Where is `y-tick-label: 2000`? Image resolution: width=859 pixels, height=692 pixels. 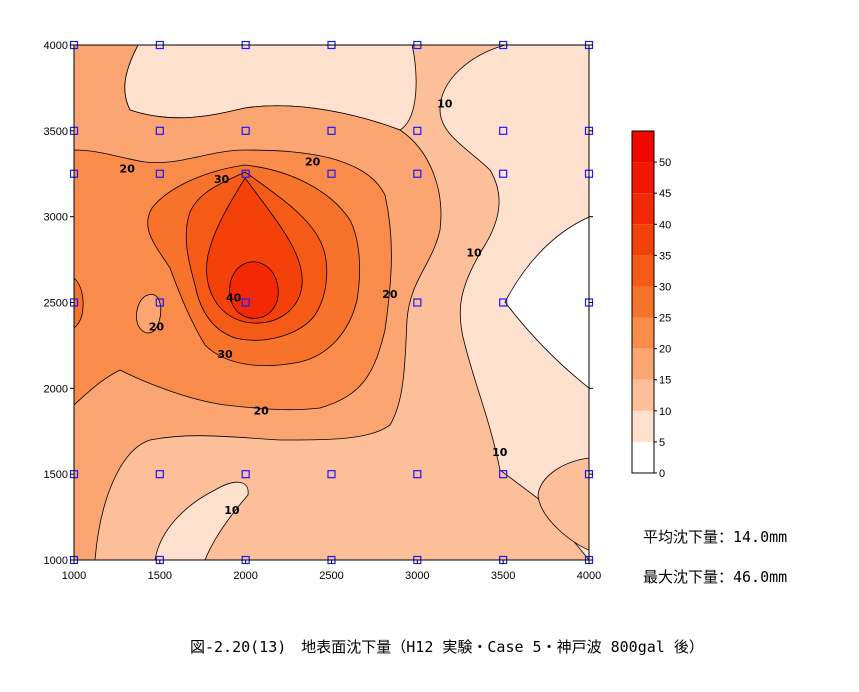 y-tick-label: 2000 is located at coordinates (56, 389).